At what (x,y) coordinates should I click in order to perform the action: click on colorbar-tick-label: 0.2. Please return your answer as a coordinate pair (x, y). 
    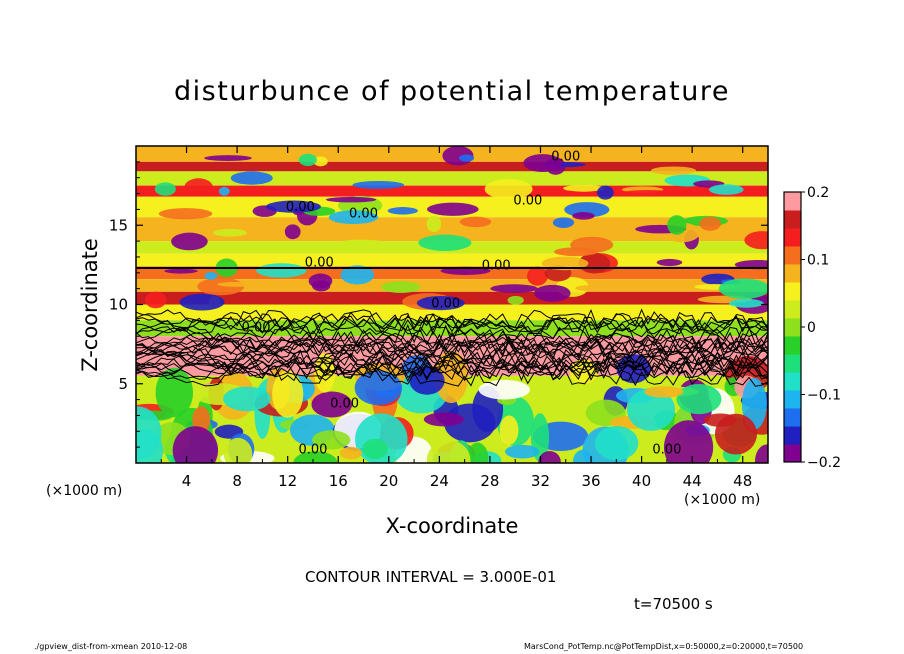
    Looking at the image, I should click on (818, 193).